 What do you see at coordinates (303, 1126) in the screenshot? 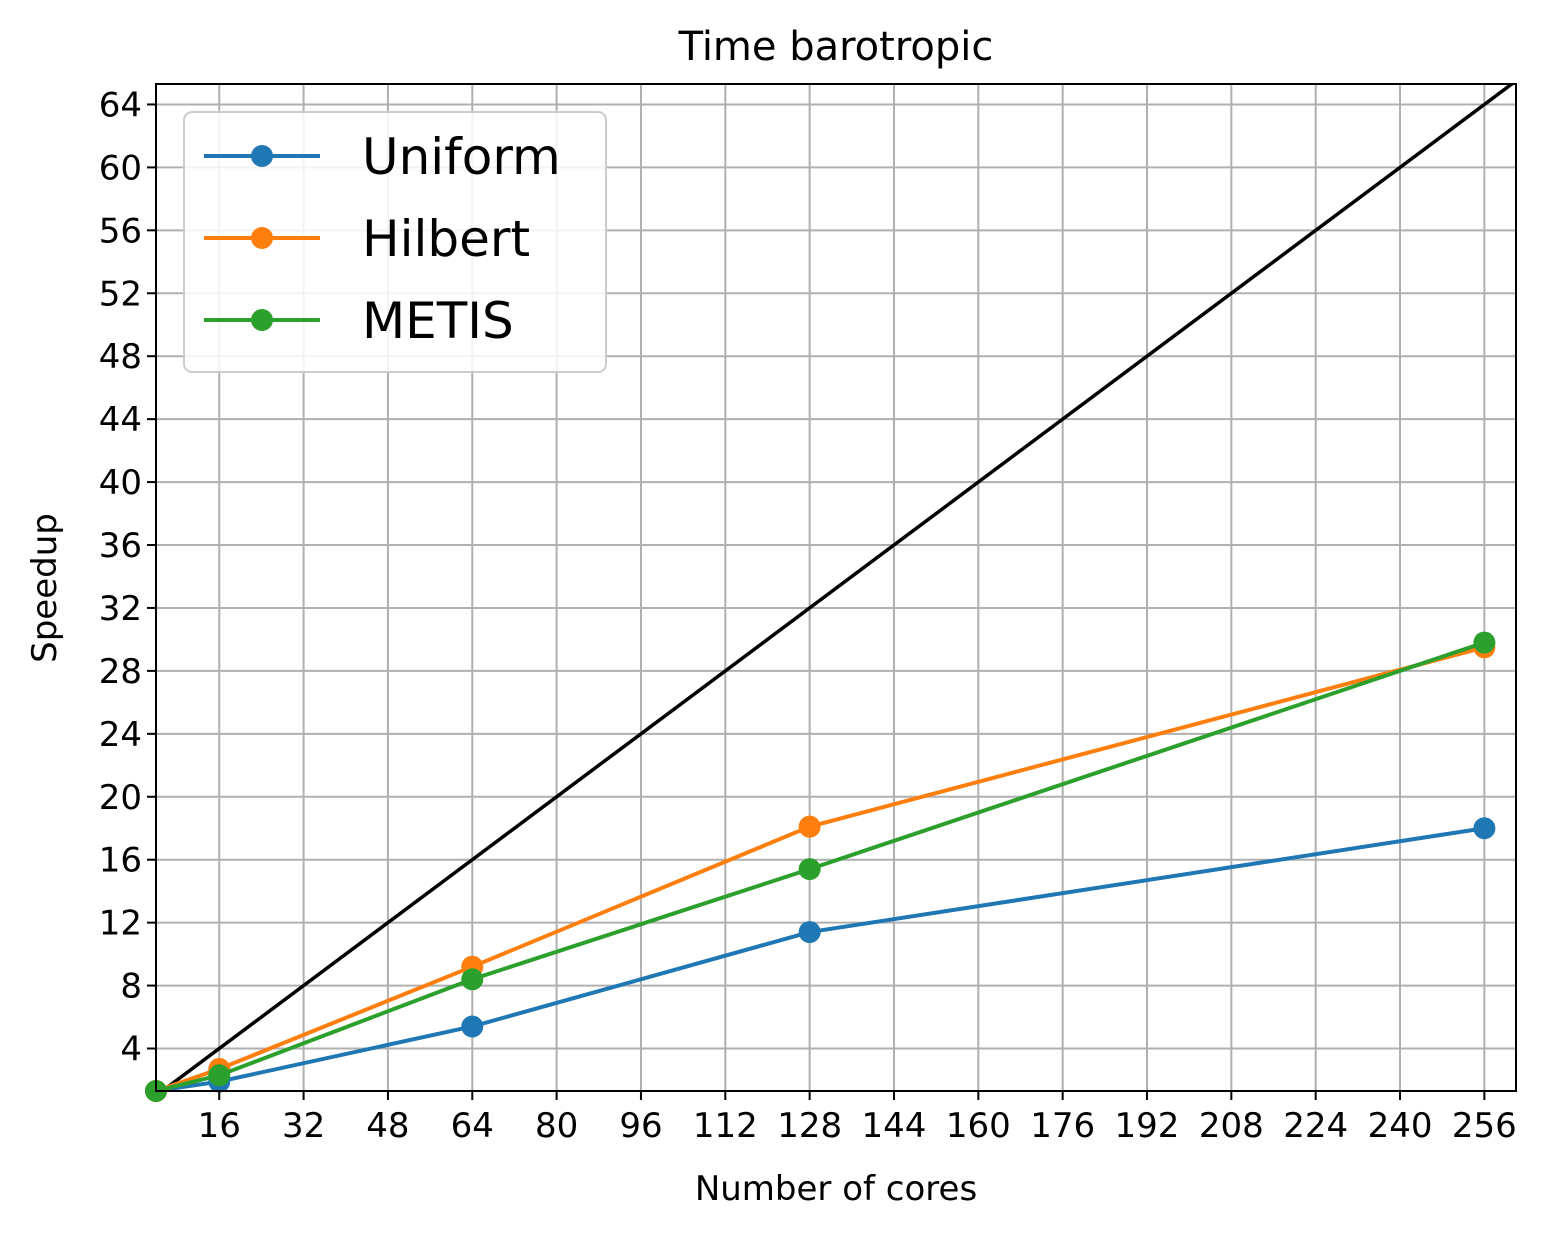
I see `x-tick-label: 32` at bounding box center [303, 1126].